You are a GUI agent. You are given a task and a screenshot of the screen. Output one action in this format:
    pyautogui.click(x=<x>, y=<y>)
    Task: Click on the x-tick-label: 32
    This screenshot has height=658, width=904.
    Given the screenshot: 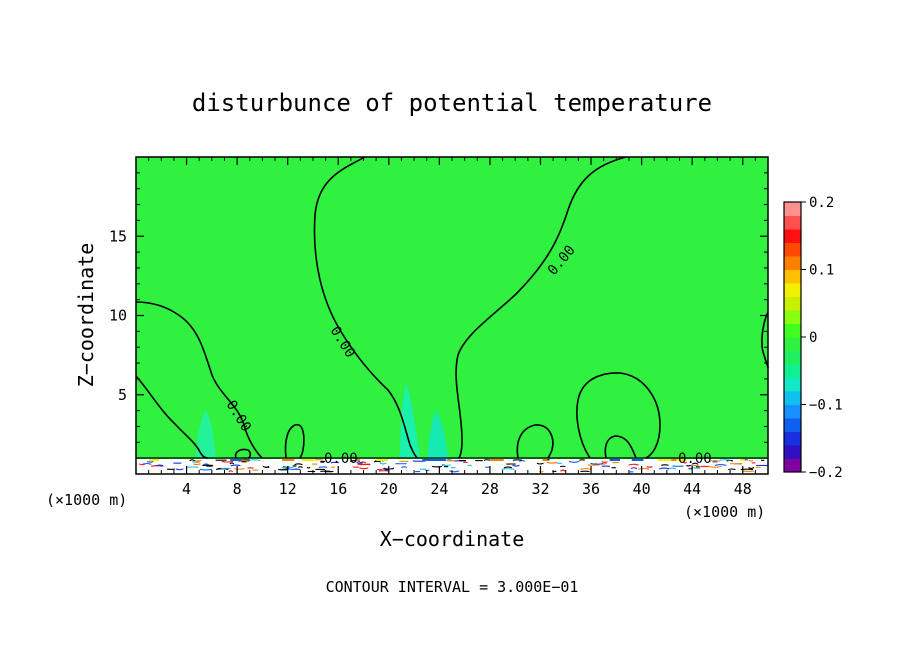 What is the action you would take?
    pyautogui.click(x=540, y=489)
    